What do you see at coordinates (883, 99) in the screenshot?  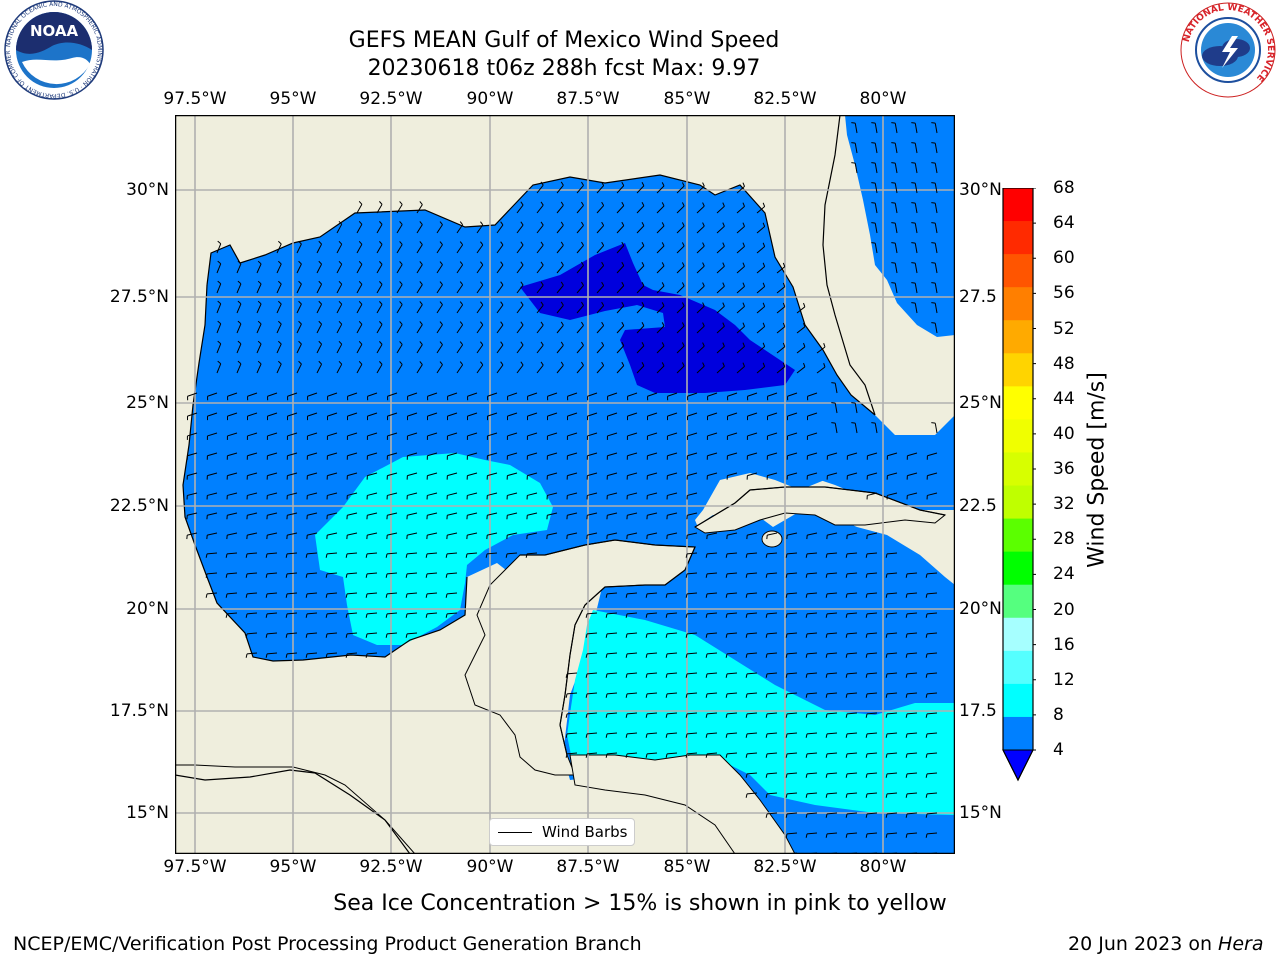 I see `longitude-label-top: 80°W` at bounding box center [883, 99].